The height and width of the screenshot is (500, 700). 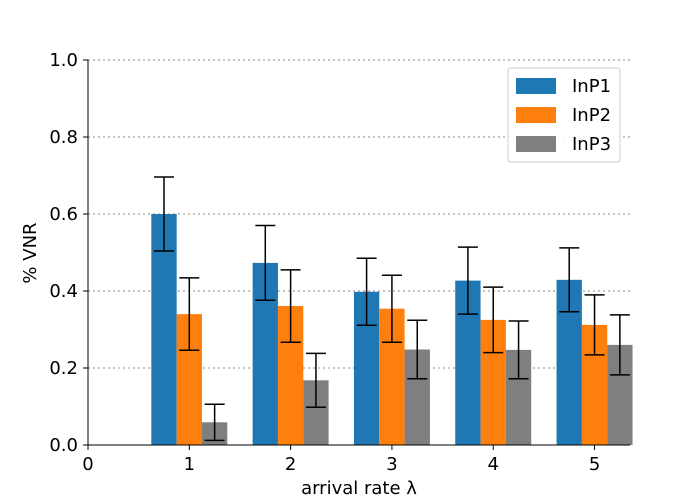 What do you see at coordinates (591, 115) in the screenshot?
I see `legend-label-inp2: InP2` at bounding box center [591, 115].